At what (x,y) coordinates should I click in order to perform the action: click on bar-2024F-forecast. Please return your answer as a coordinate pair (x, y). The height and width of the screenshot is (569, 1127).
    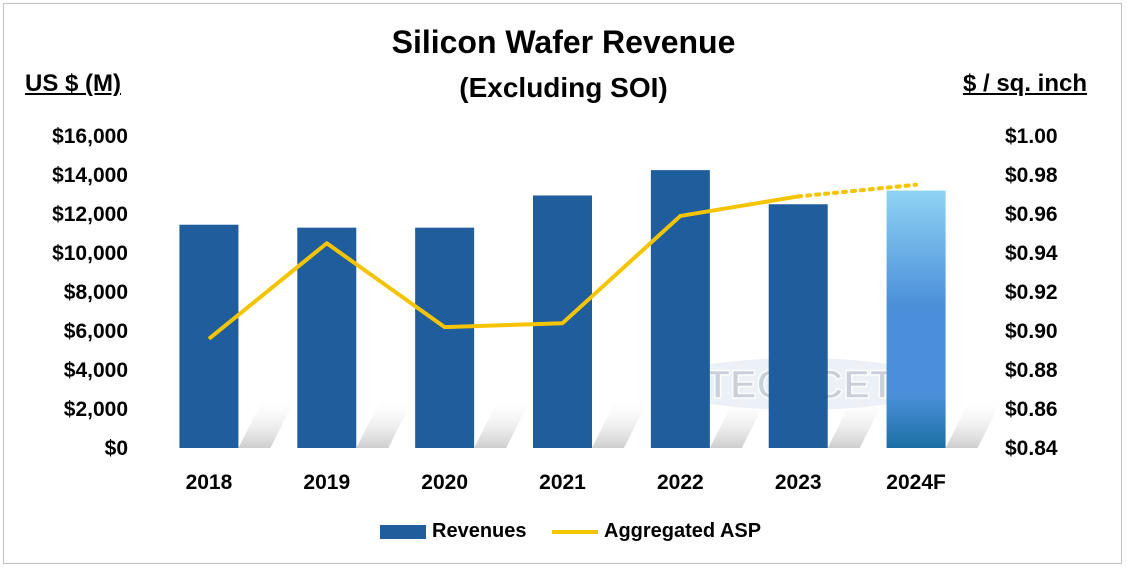
    Looking at the image, I should click on (916, 319).